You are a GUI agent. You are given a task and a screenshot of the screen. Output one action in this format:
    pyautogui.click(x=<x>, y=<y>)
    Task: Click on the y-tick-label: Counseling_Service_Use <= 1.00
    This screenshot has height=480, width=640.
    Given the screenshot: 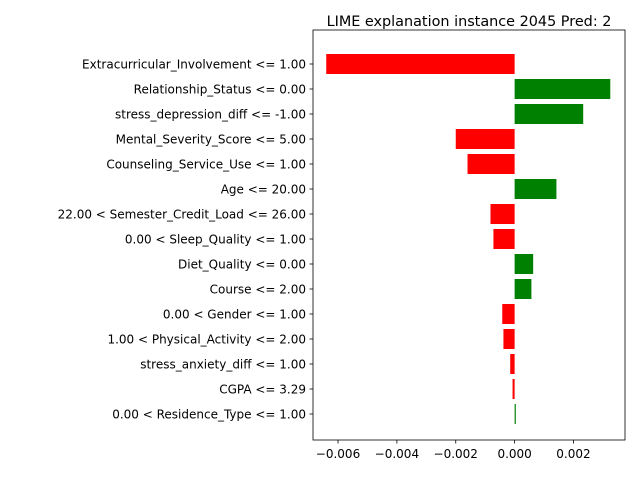 What is the action you would take?
    pyautogui.click(x=206, y=165)
    